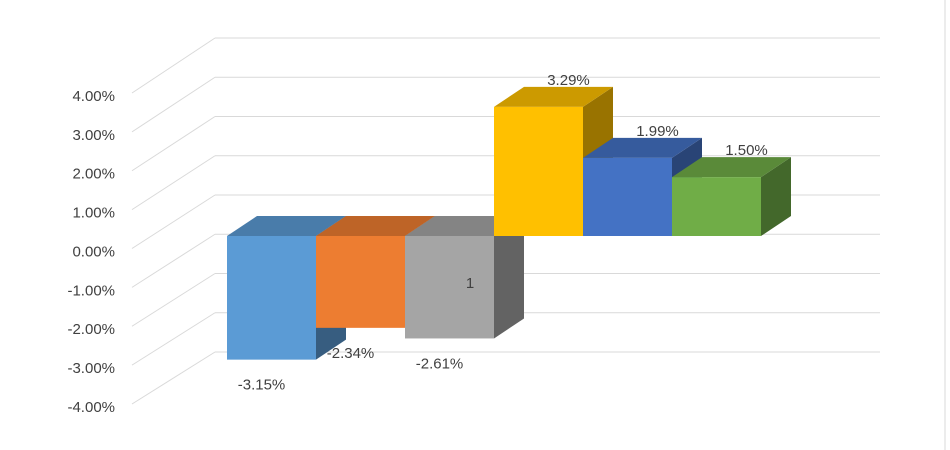  What do you see at coordinates (93, 213) in the screenshot?
I see `y-tick-label: 1.00%` at bounding box center [93, 213].